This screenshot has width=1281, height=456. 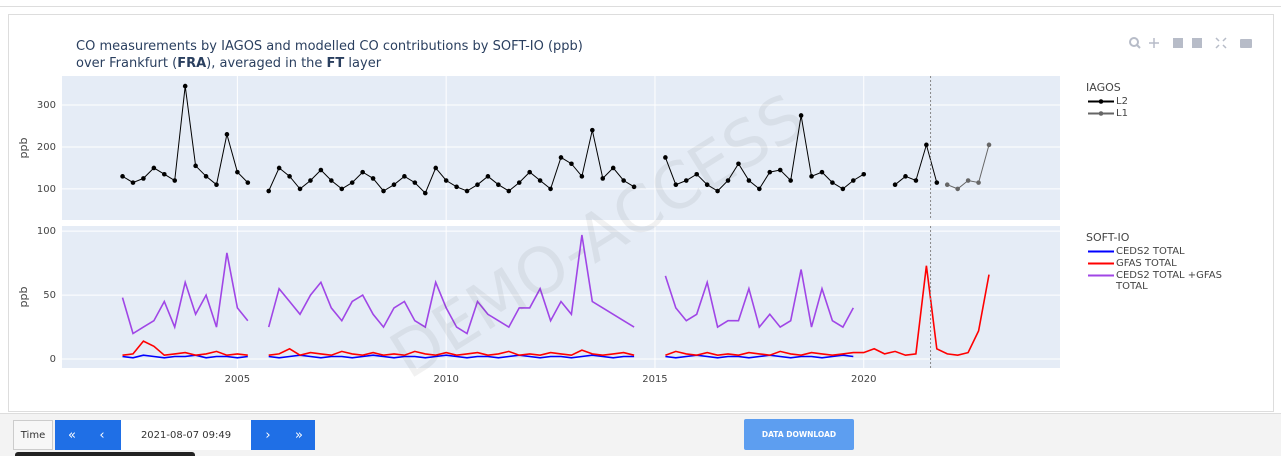 I want to click on y-tick-label: 300, so click(x=46, y=105).